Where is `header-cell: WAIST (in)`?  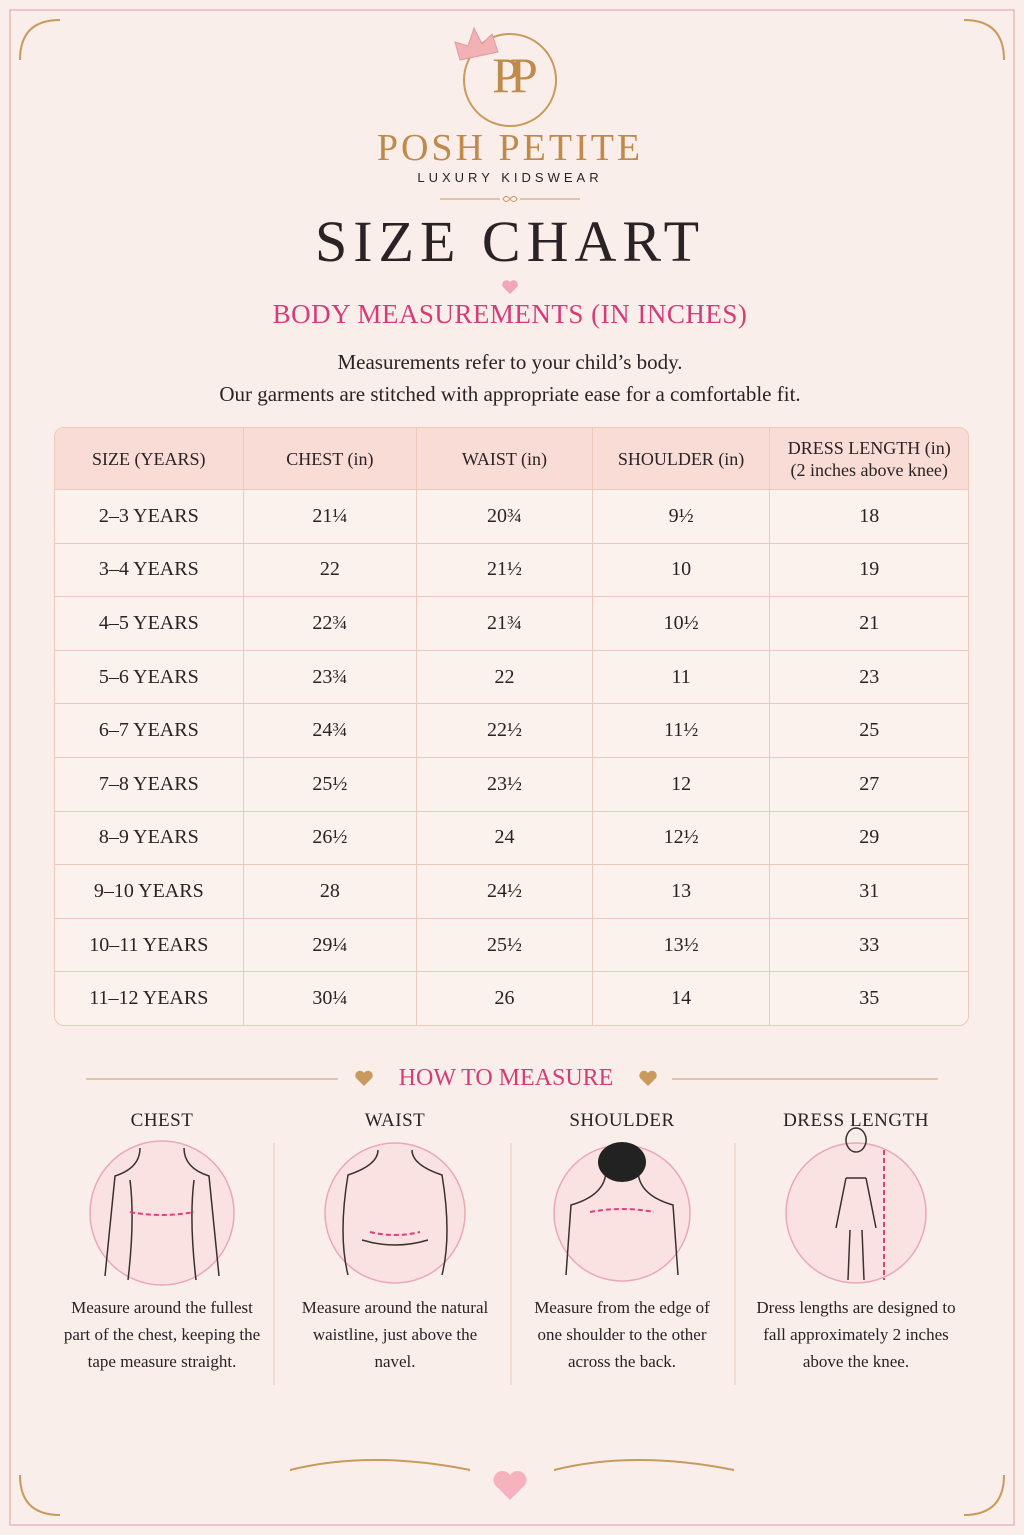 header-cell: WAIST (in) is located at coordinates (505, 459).